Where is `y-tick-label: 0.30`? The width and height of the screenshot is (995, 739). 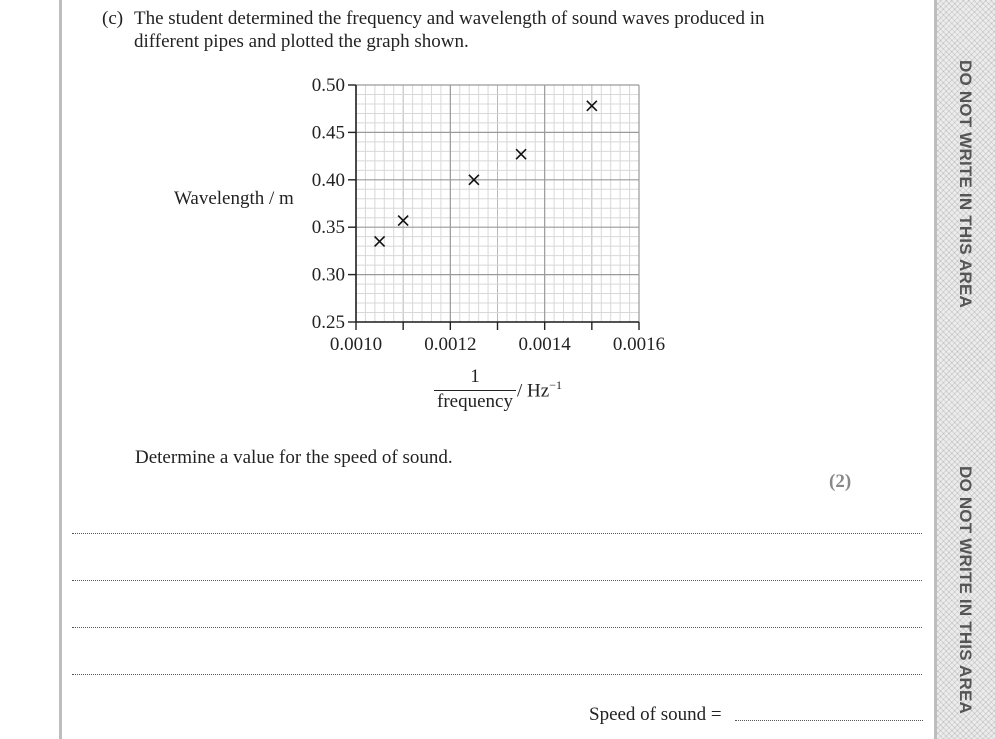
y-tick-label: 0.30 is located at coordinates (328, 275).